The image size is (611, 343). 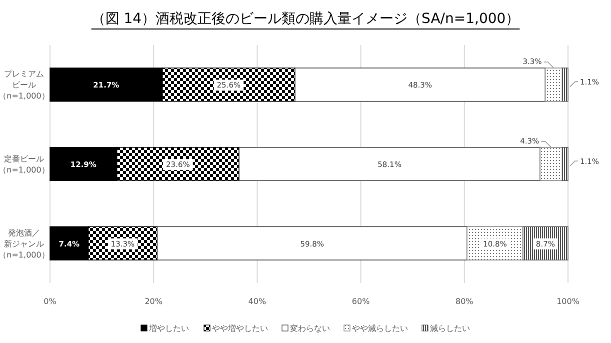 I want to click on x-tick-label: 40%, so click(x=257, y=301).